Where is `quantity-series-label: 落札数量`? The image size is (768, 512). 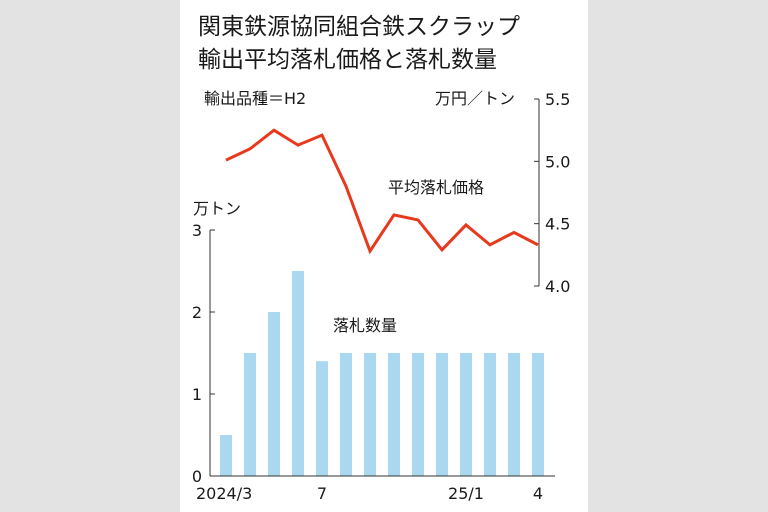
quantity-series-label: 落札数量 is located at coordinates (365, 325).